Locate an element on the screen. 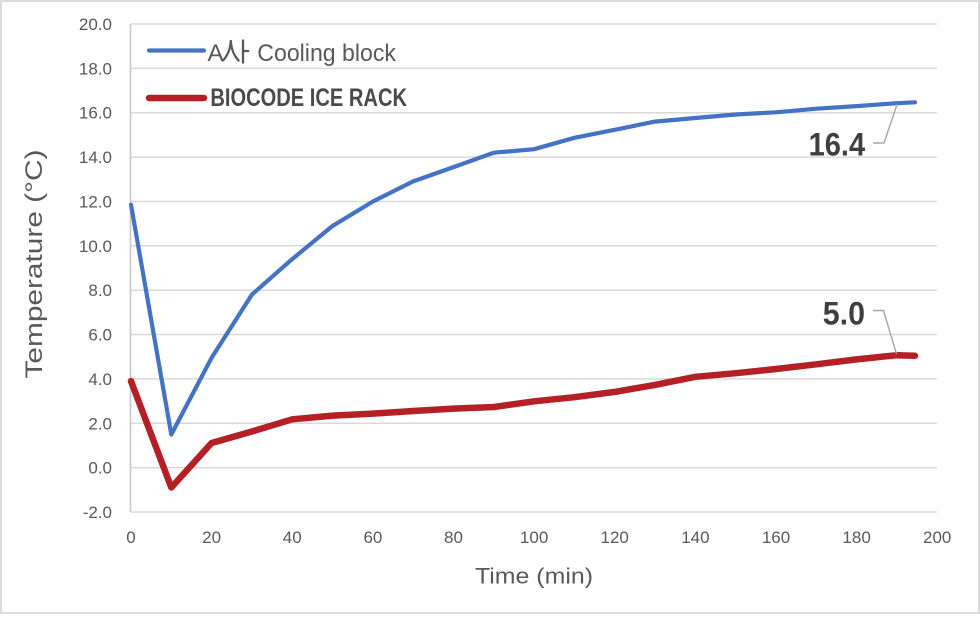 Image resolution: width=980 pixels, height=619 pixels. svg-text: 10.0 is located at coordinates (95, 246).